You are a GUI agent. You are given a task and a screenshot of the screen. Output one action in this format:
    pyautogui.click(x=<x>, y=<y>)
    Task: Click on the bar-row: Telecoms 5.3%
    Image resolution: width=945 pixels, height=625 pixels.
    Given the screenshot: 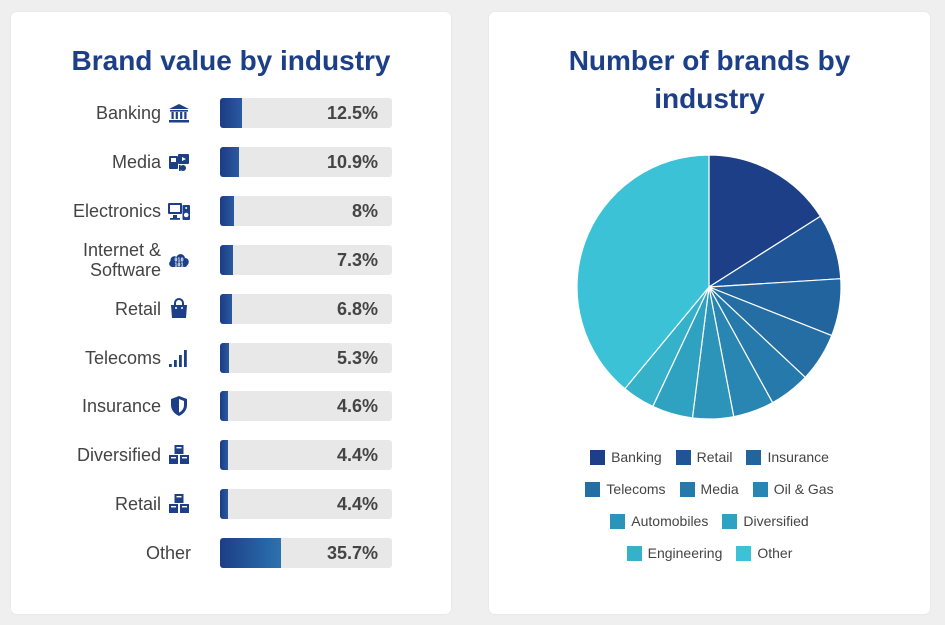 What is the action you would take?
    pyautogui.click(x=231, y=357)
    